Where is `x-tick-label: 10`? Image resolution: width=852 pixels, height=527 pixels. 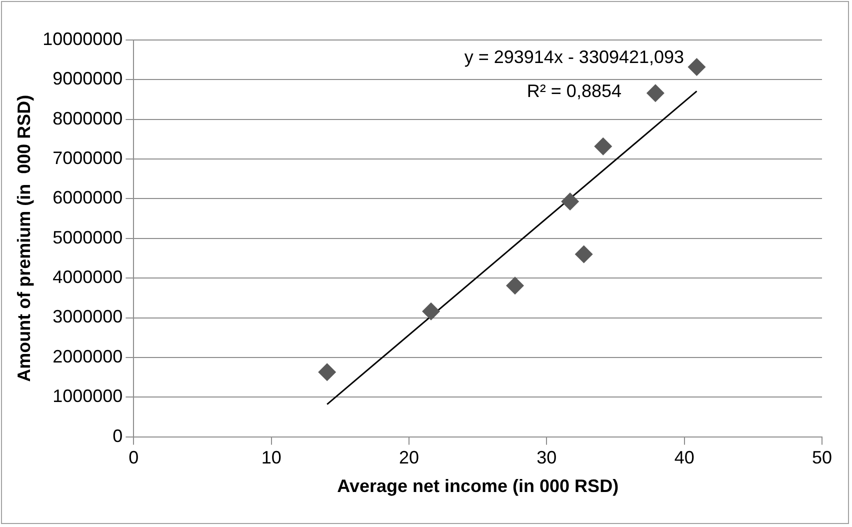
x-tick-label: 10 is located at coordinates (271, 458).